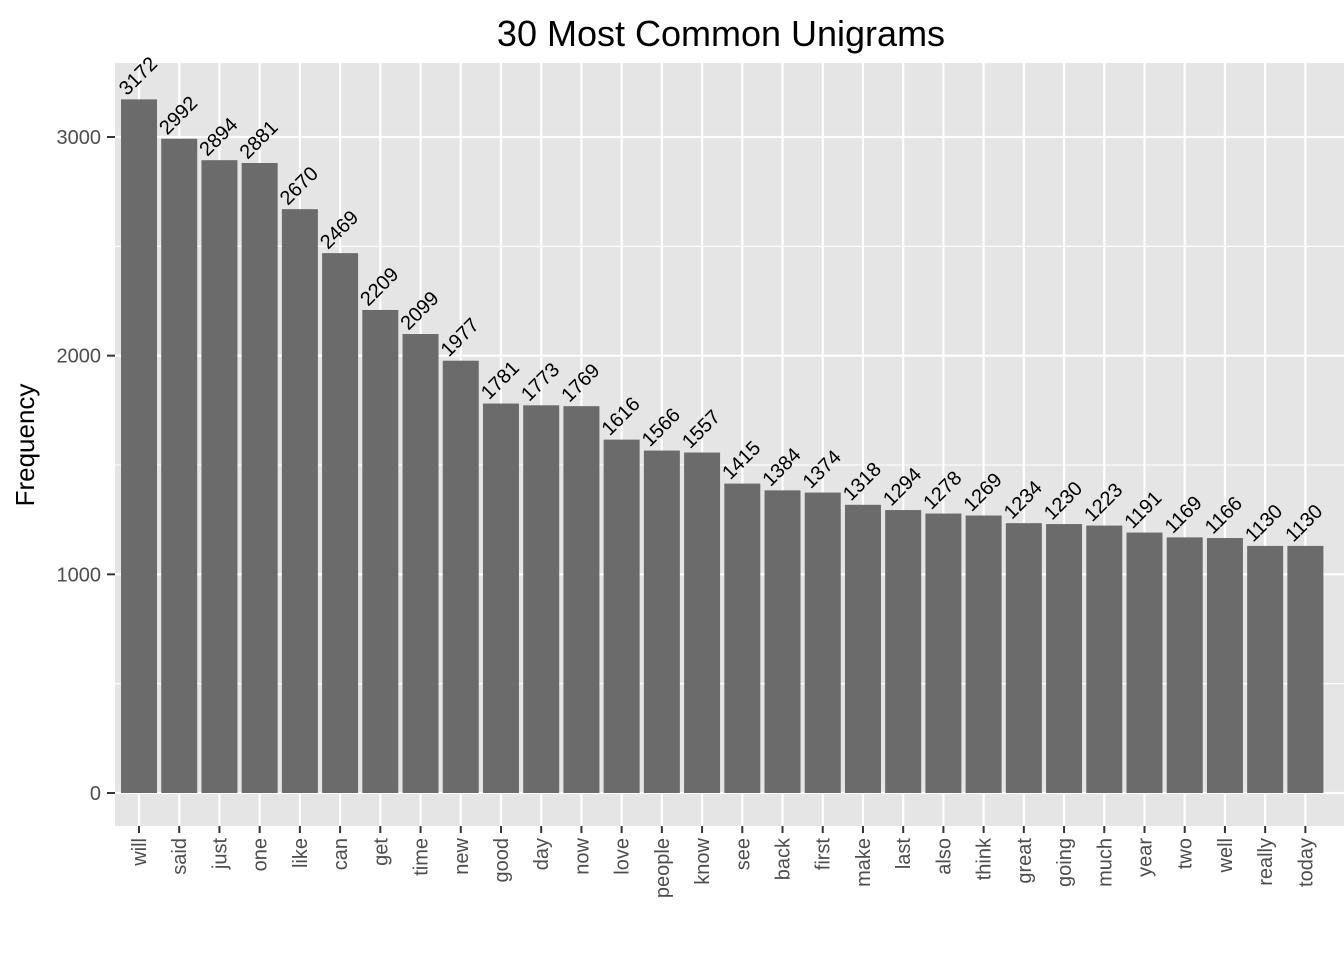  I want to click on x-tick-label: said, so click(180, 856).